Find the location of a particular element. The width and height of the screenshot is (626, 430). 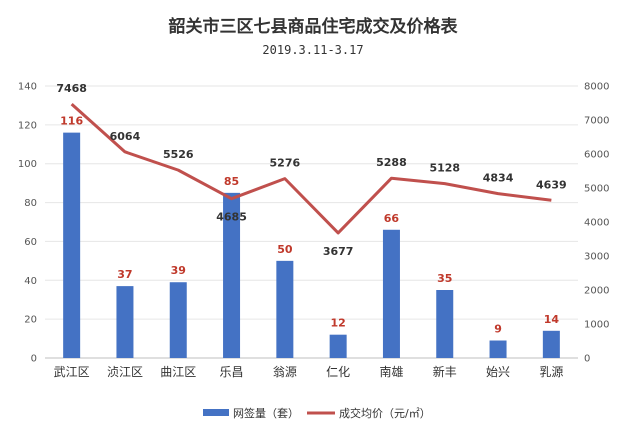

bar-data-label: 37 is located at coordinates (124, 274).